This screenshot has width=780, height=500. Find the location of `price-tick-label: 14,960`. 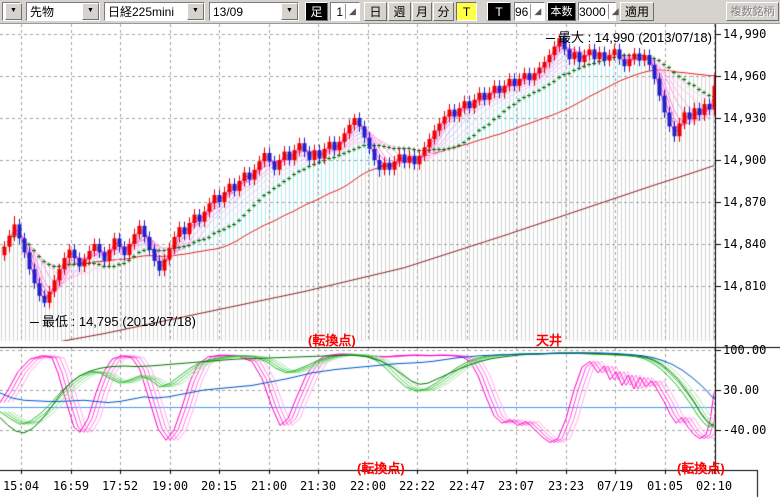

price-tick-label: 14,960 is located at coordinates (745, 76).